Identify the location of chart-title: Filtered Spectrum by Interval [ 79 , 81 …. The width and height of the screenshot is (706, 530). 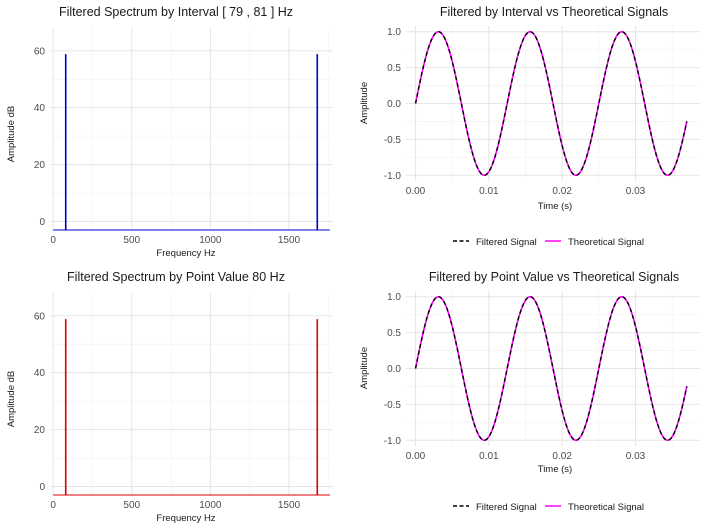
(176, 12).